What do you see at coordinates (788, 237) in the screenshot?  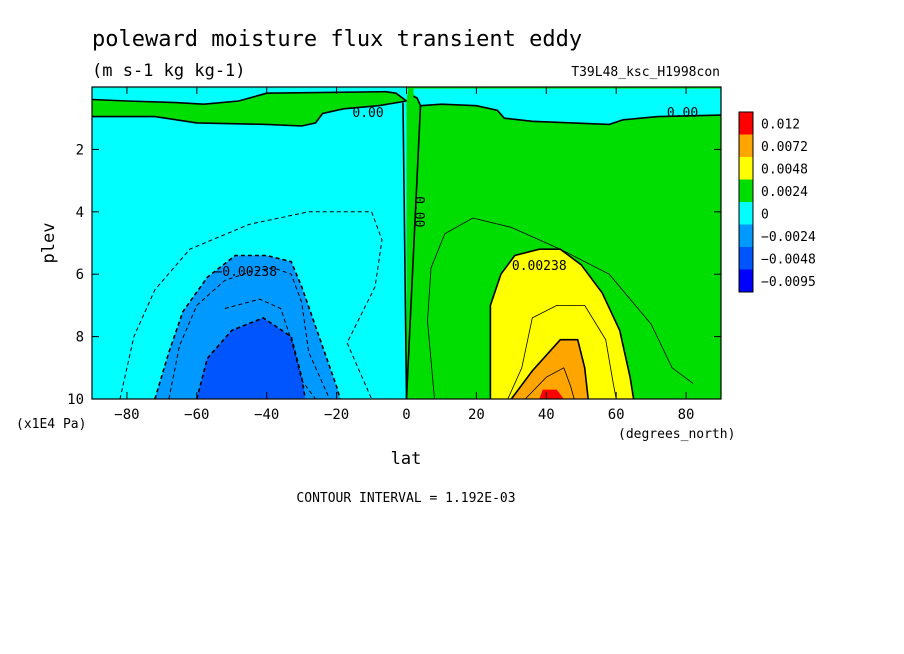 I see `colorbar-label: −0.0024` at bounding box center [788, 237].